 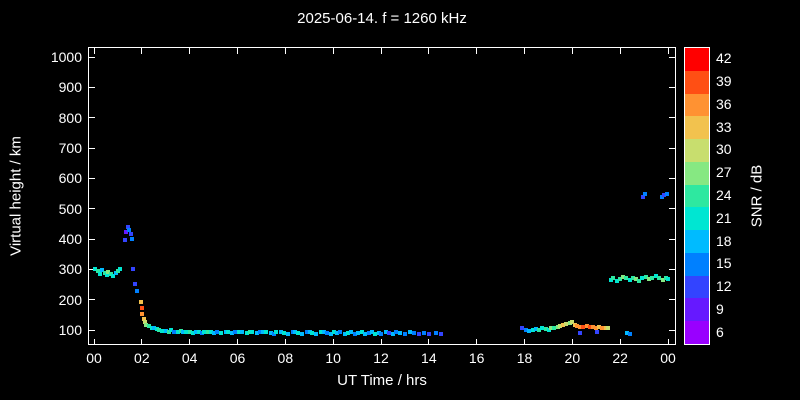 I want to click on x-tick-label: 14, so click(x=429, y=358).